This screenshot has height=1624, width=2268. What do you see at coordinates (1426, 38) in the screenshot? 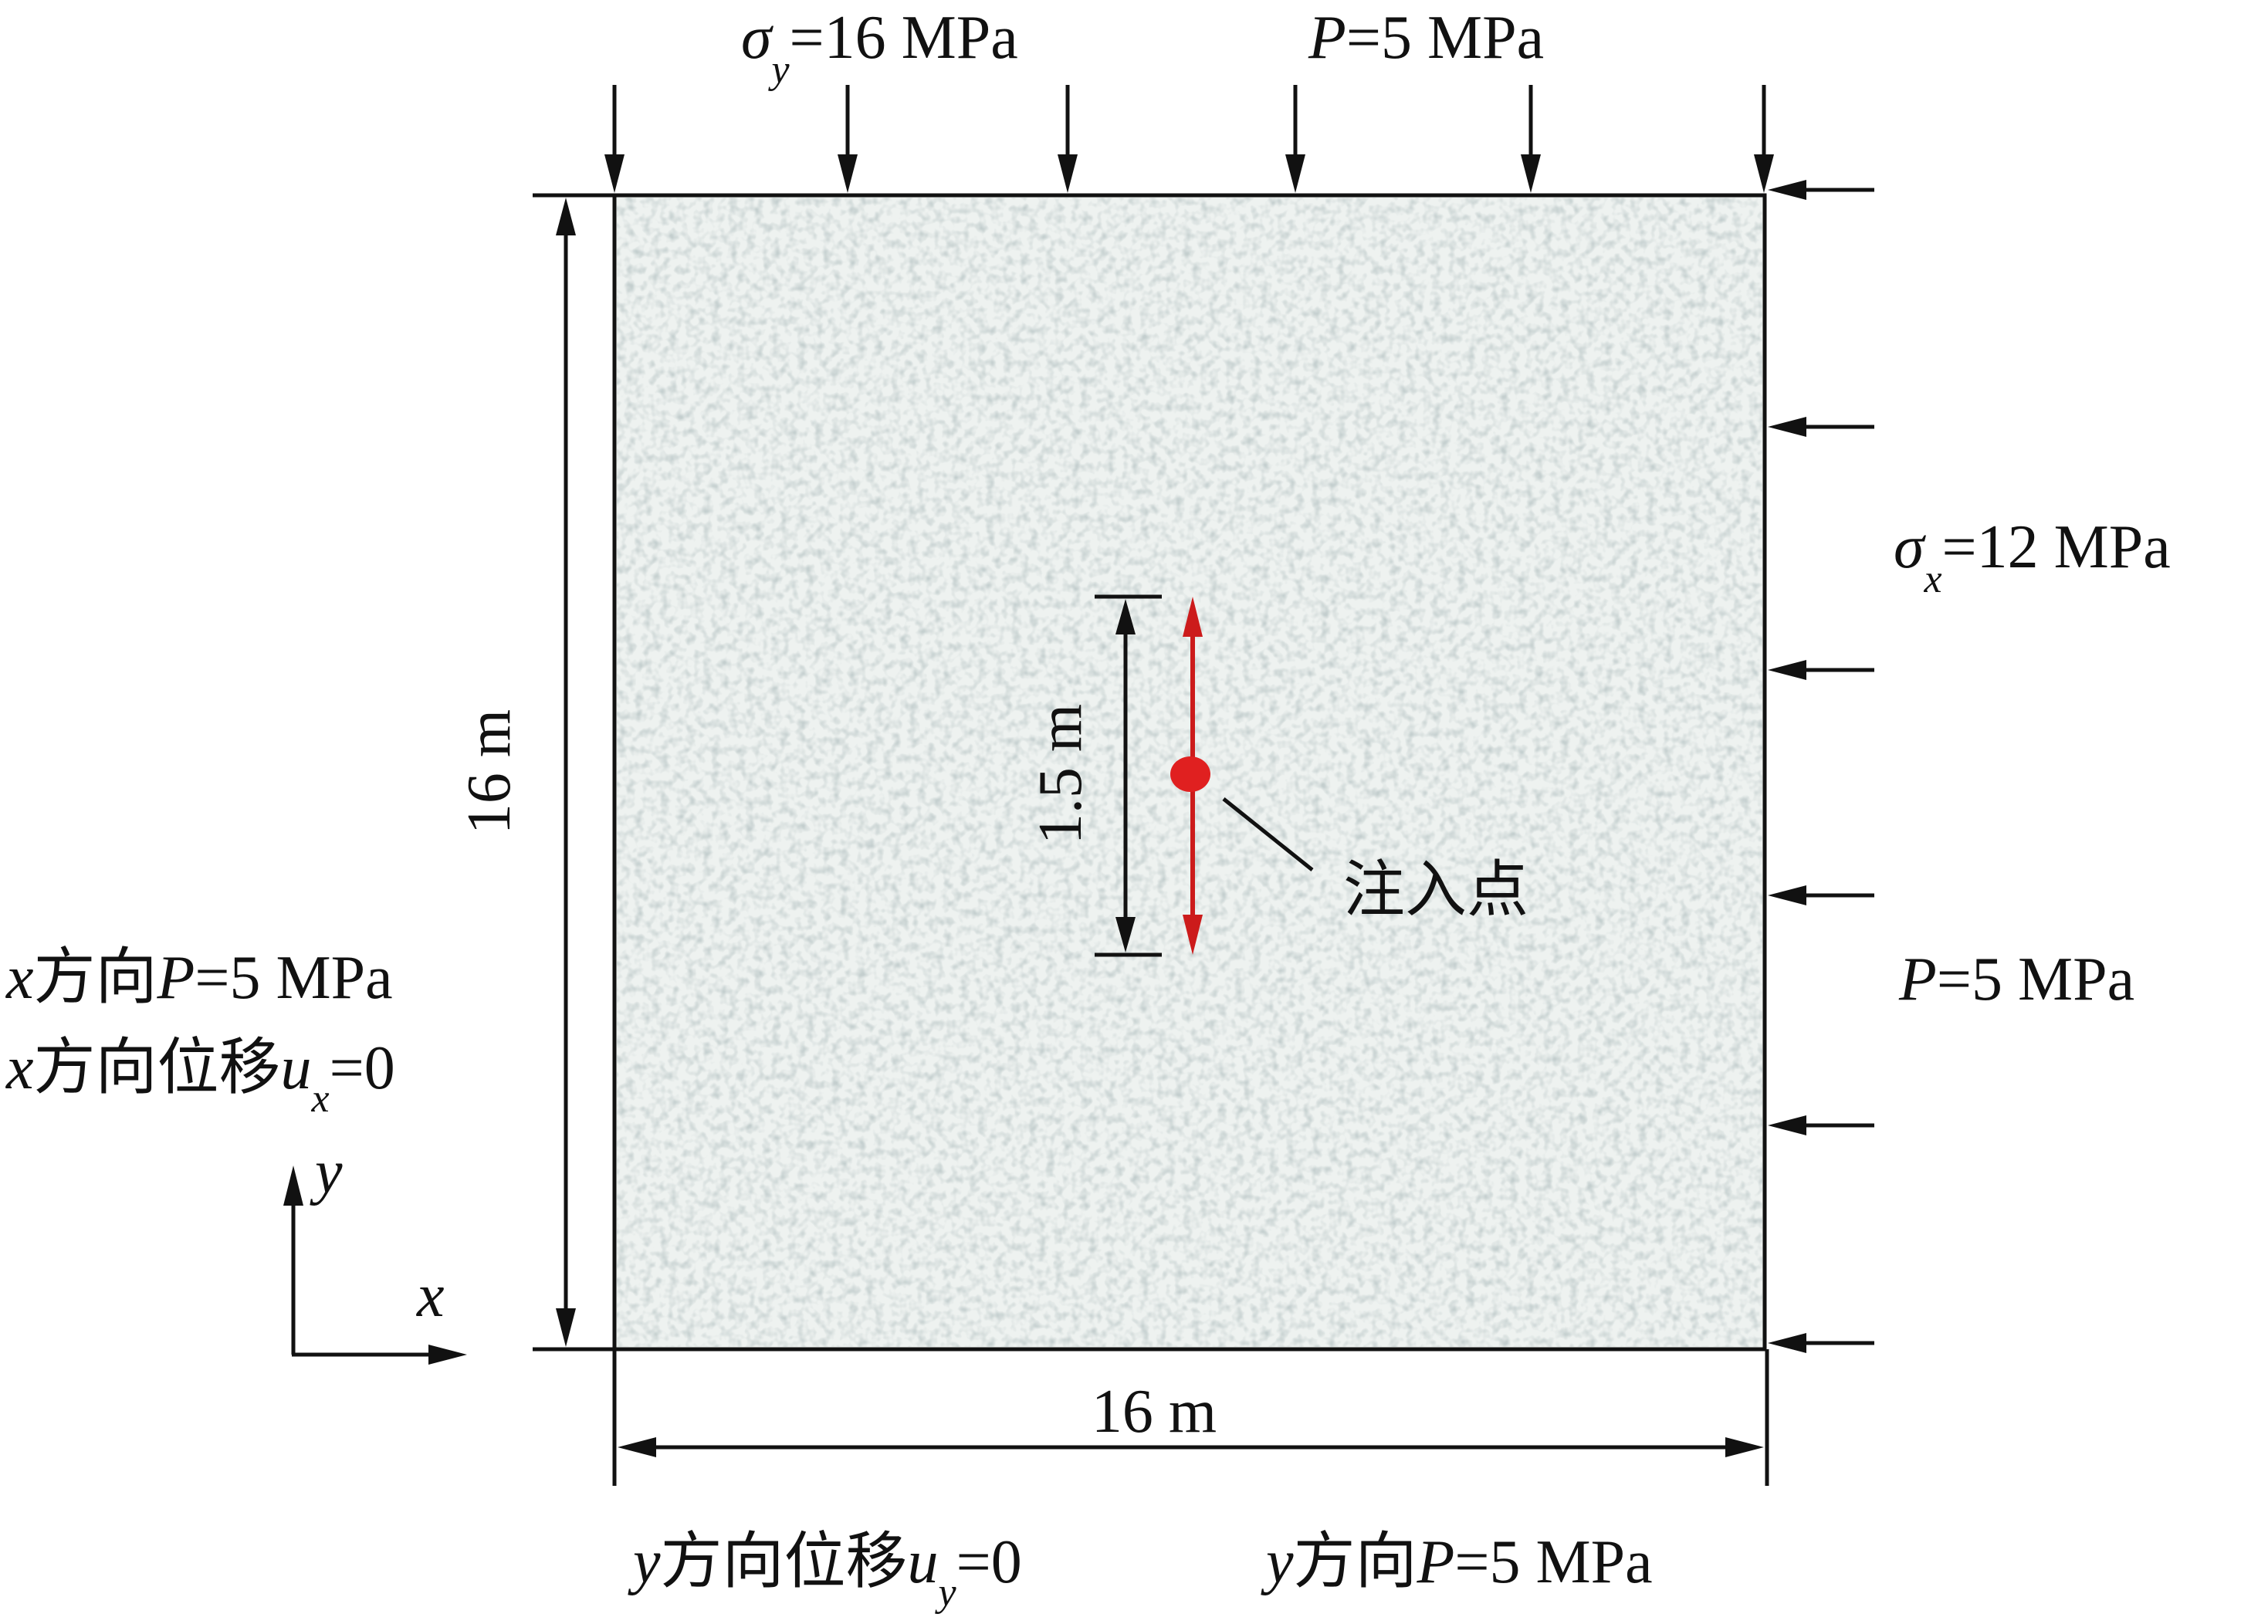
I see `top-pressure-label: P=5 MPa` at bounding box center [1426, 38].